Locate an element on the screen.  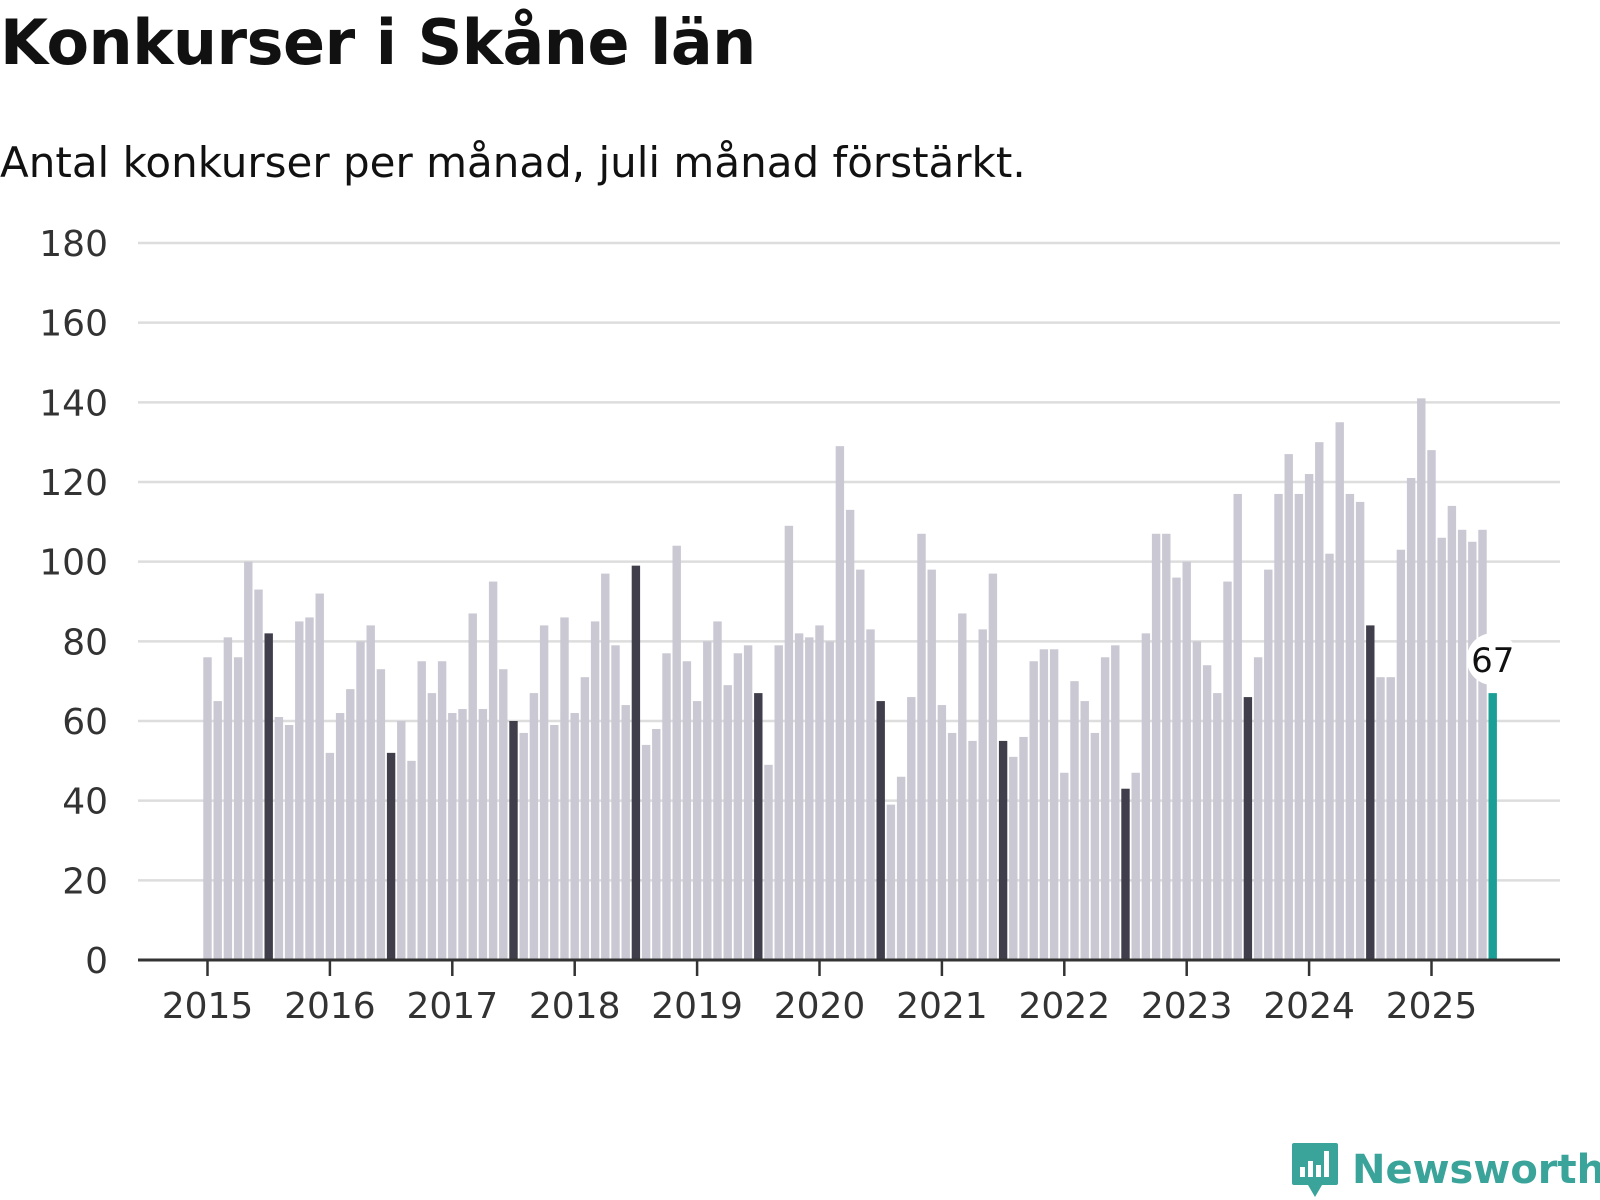
x-tick-label: 2018 is located at coordinates (575, 1006).